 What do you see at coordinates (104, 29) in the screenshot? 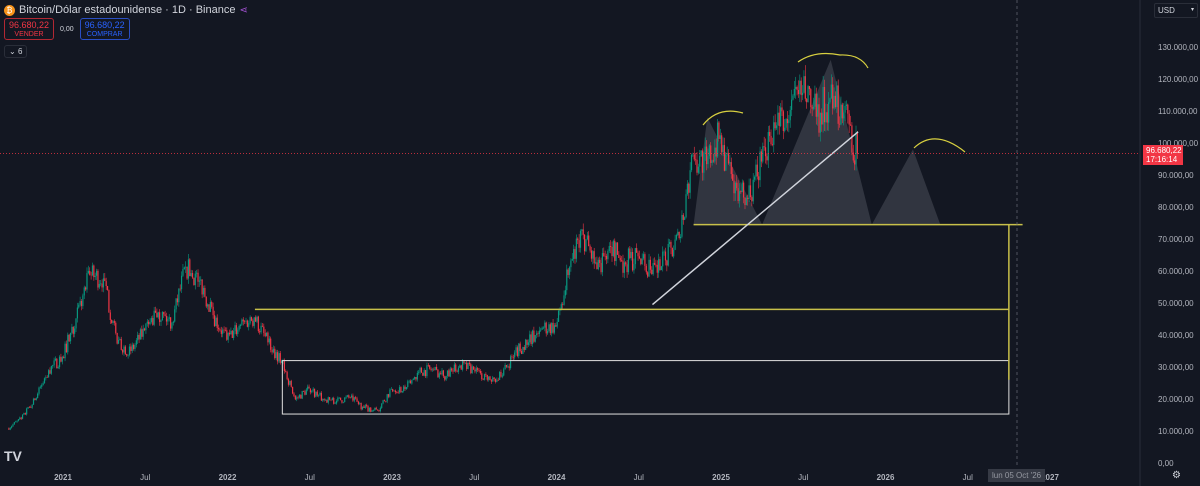
I see `buy-button: 96.680,22 COMPRAR` at bounding box center [104, 29].